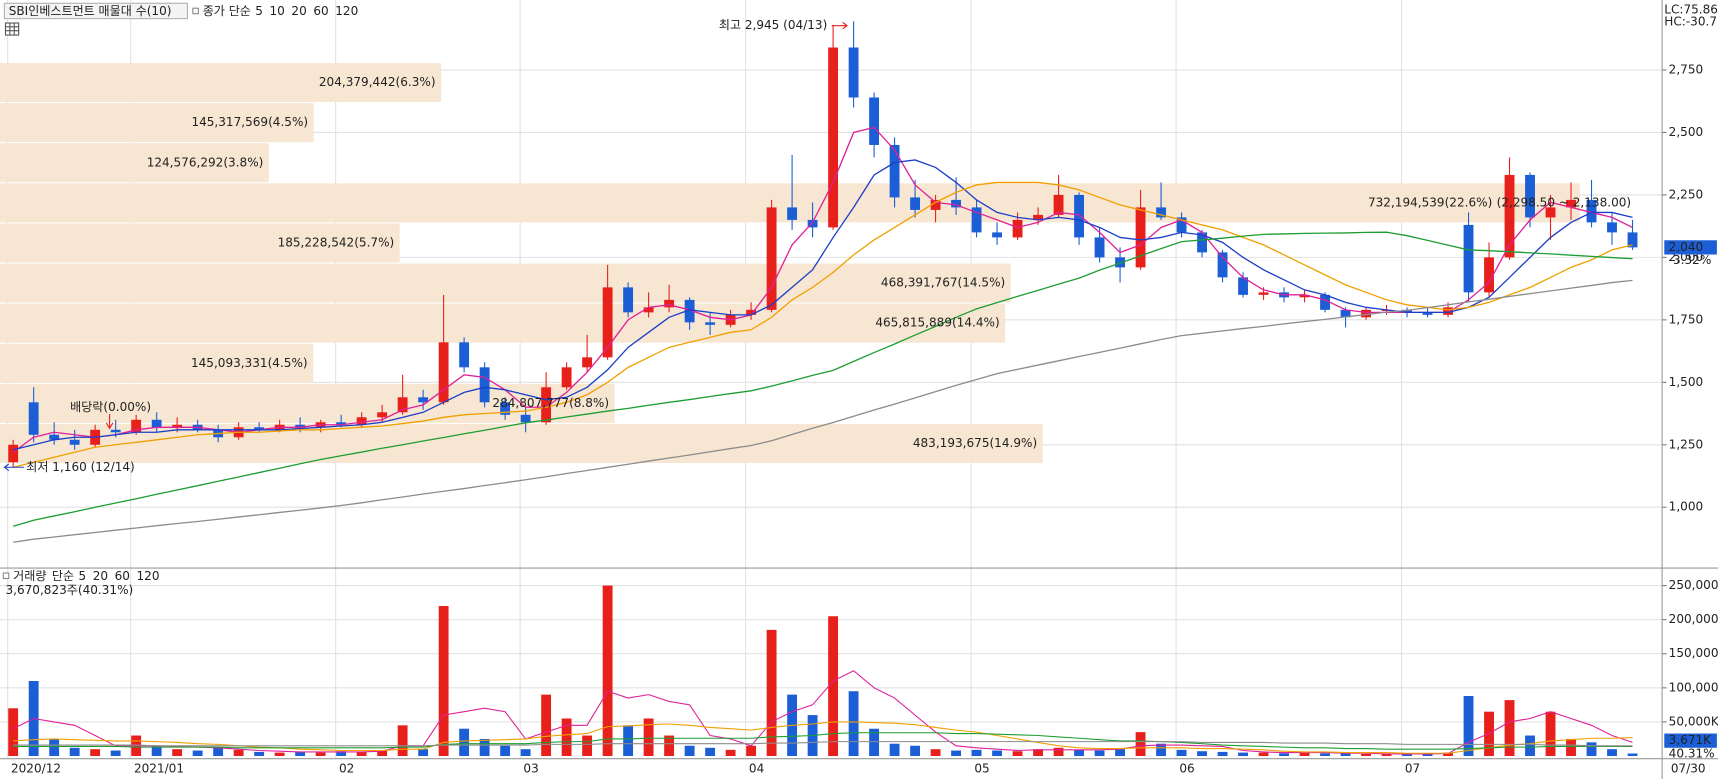 Image resolution: width=1718 pixels, height=779 pixels. I want to click on volume-change: 40.31%, so click(1692, 753).